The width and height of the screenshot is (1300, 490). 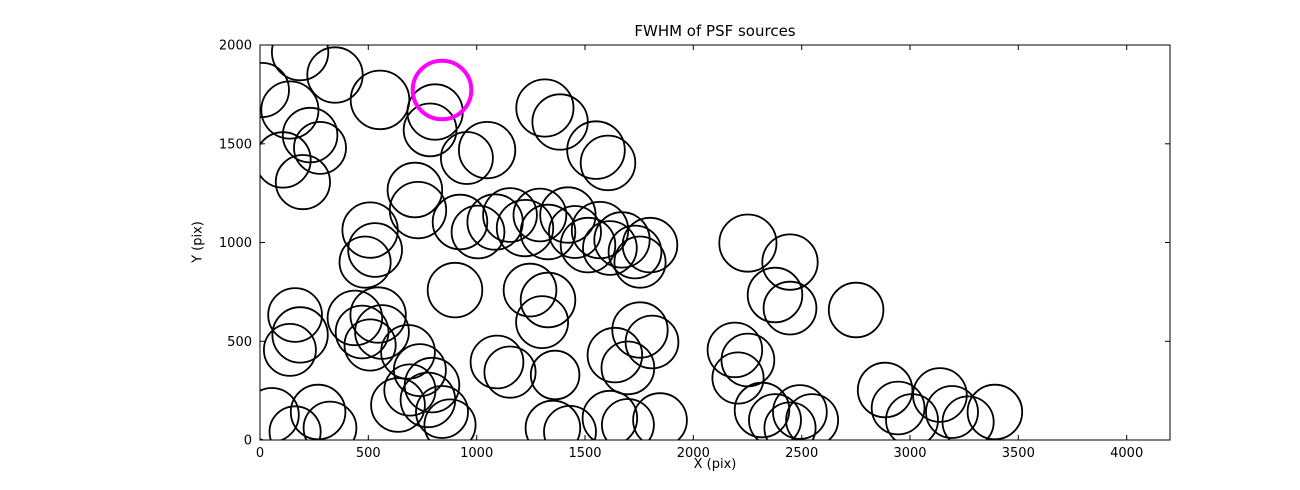 What do you see at coordinates (235, 243) in the screenshot?
I see `y-tick-label: 1000` at bounding box center [235, 243].